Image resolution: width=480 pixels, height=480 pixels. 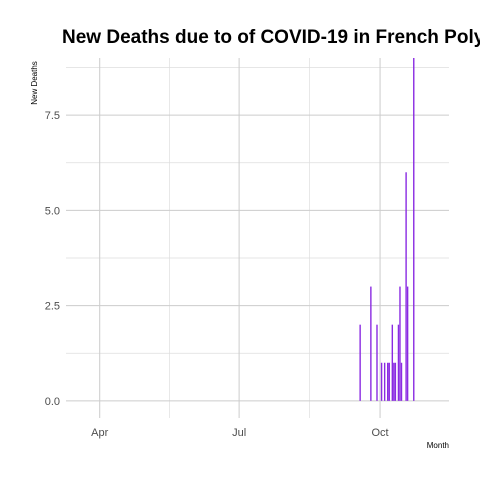 What do you see at coordinates (52, 259) in the screenshot?
I see `y-tick-labels: 0.0 2.5 5.0 7.5` at bounding box center [52, 259].